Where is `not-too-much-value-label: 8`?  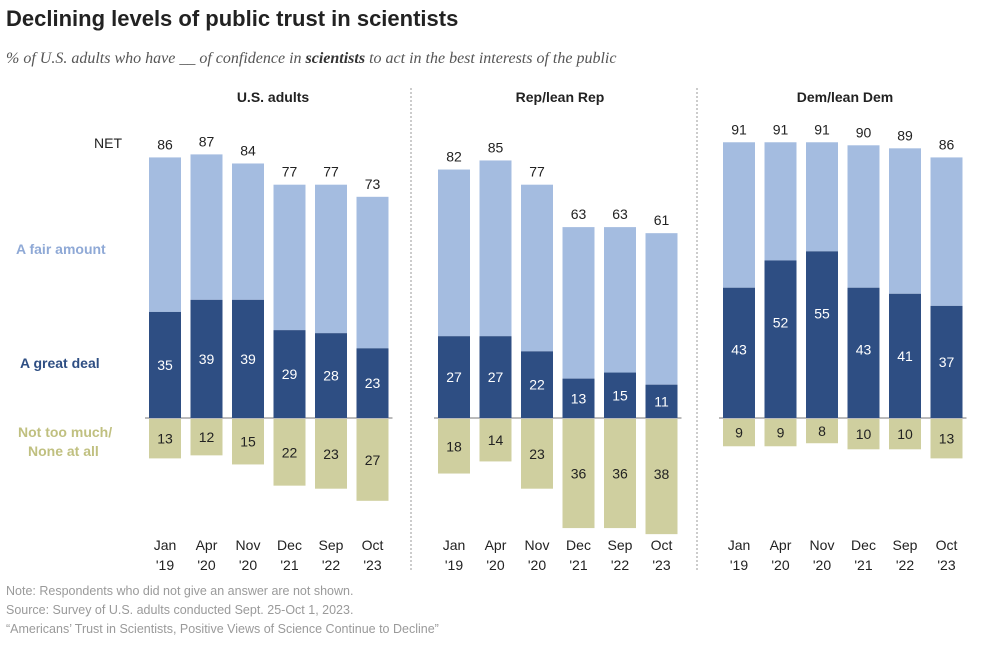 not-too-much-value-label: 8 is located at coordinates (822, 431).